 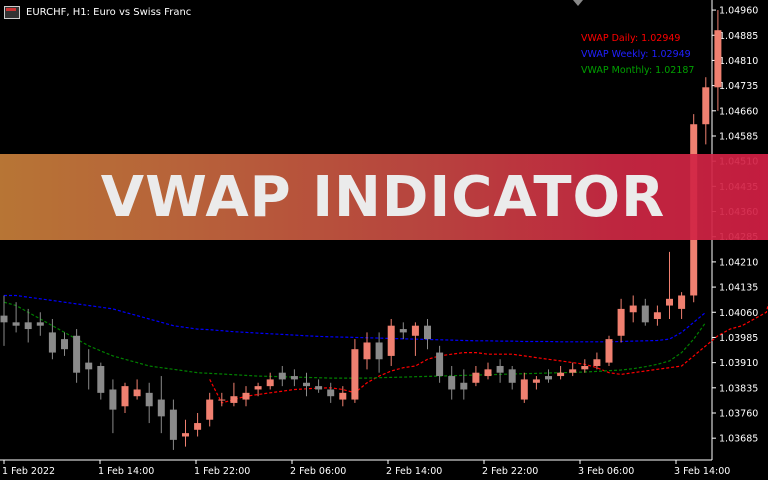 I want to click on banner-title: VWAP INDICATOR, so click(x=383, y=197).